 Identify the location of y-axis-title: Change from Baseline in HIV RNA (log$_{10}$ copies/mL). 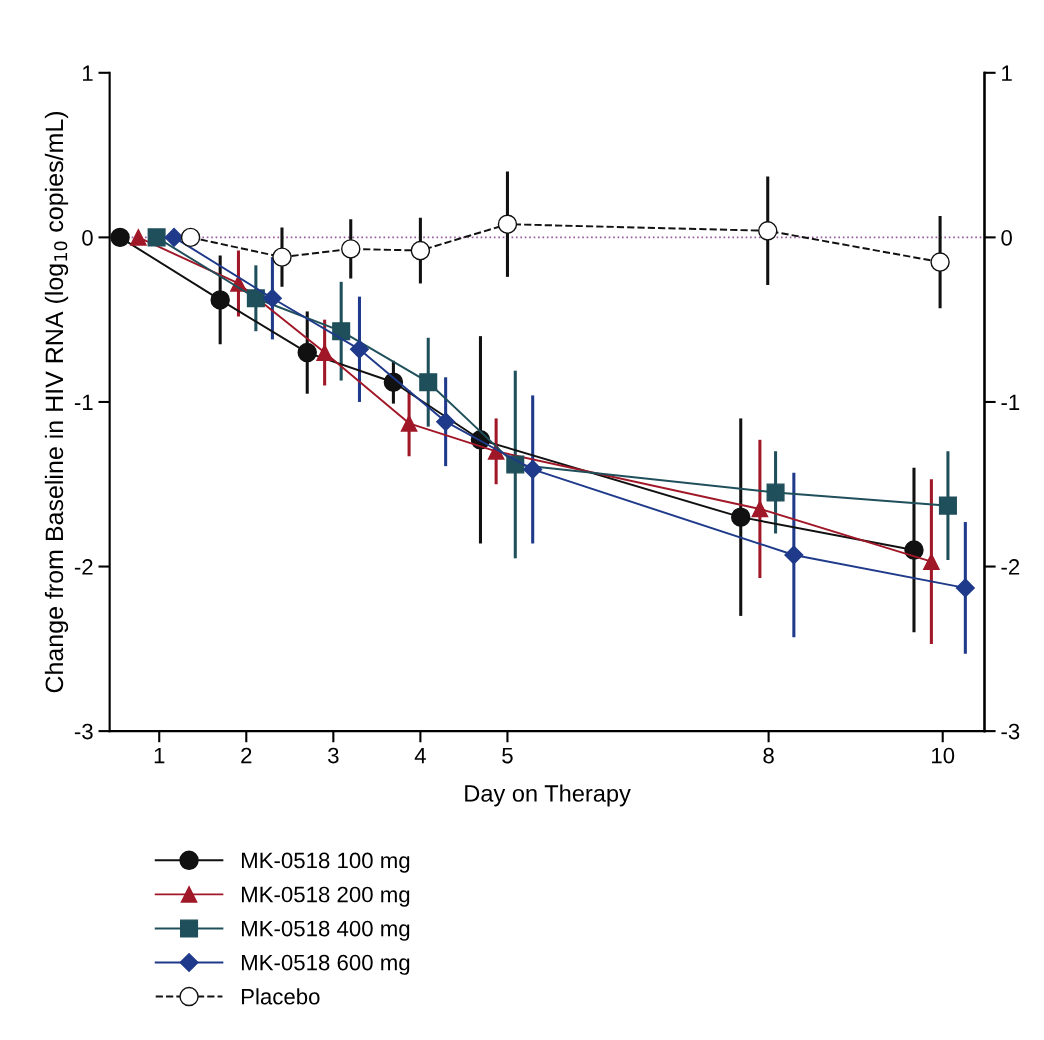
(56, 402).